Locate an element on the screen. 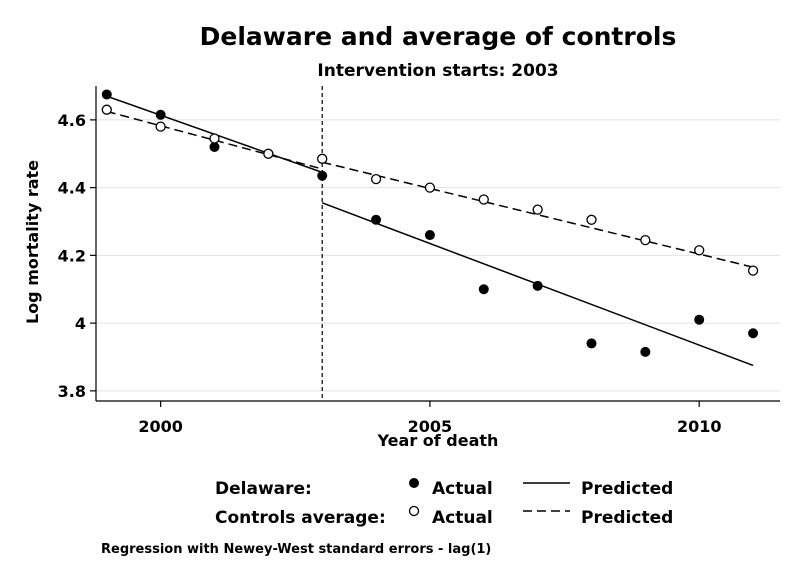 Image resolution: width=800 pixels, height=581 pixels. legend-marker-delaware-actual is located at coordinates (414, 483).